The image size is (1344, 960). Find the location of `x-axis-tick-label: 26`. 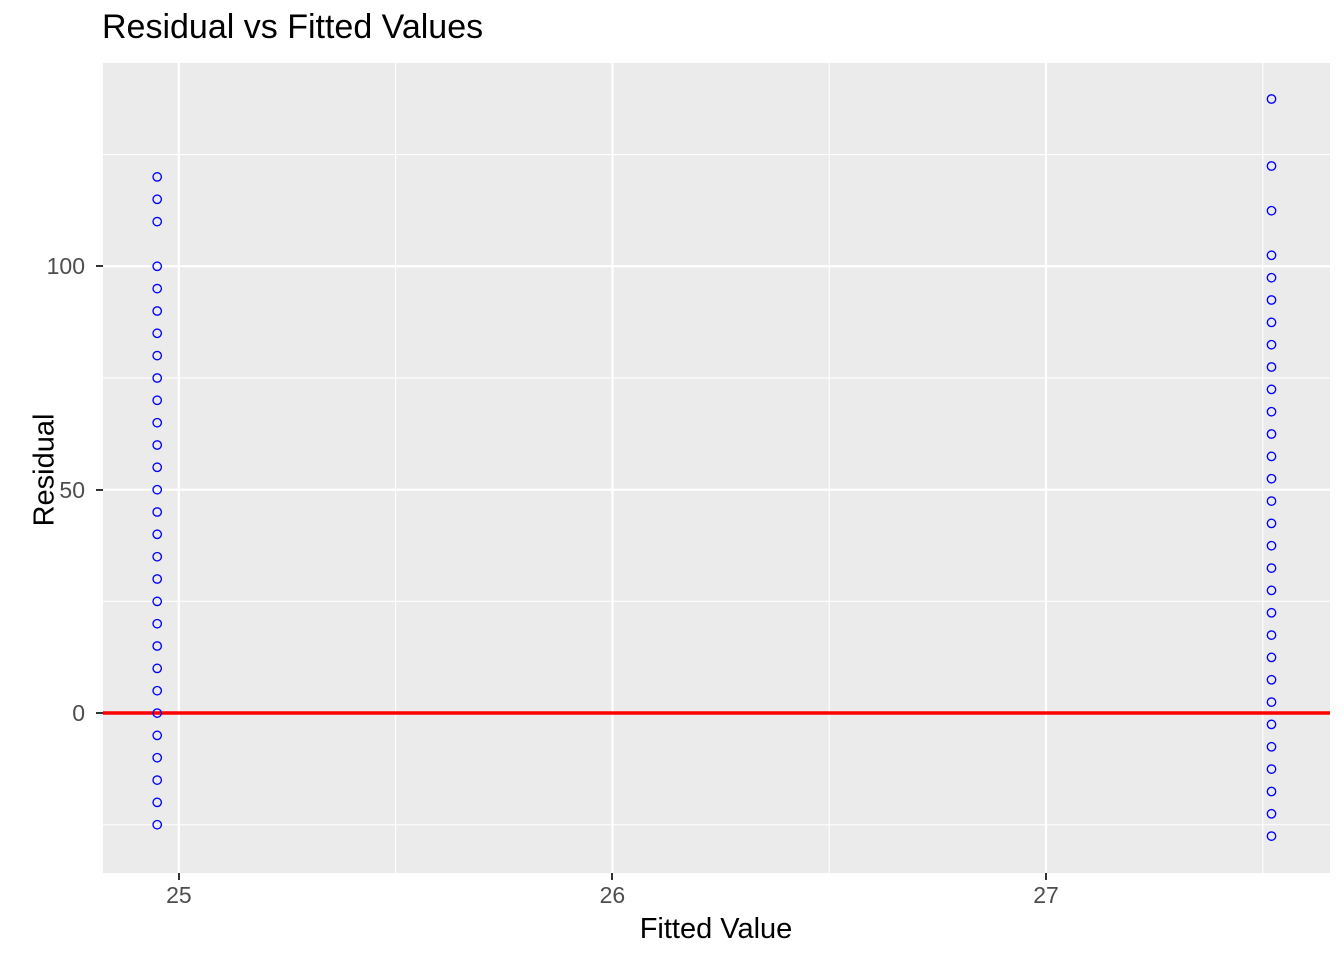

x-axis-tick-label: 26 is located at coordinates (612, 895).